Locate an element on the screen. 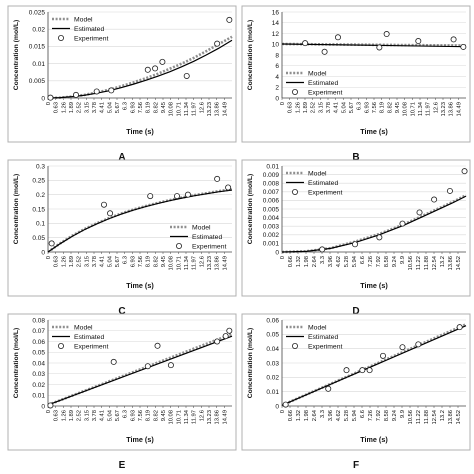 Image resolution: width=474 pixels, height=474 pixels. x-tick-label: 7.56 is located at coordinates (141, 261).